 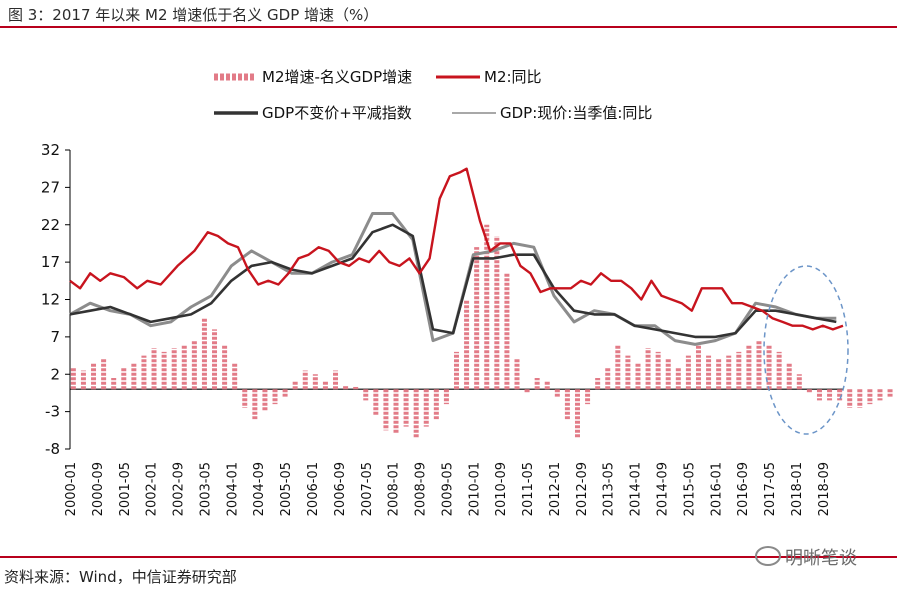 I want to click on wechat-logo-icon, so click(x=768, y=556).